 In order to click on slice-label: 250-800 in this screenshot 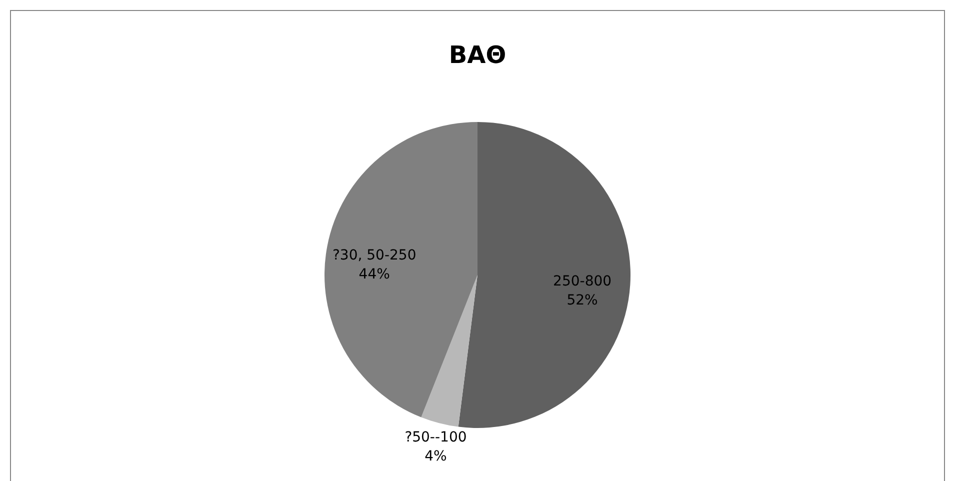, I will do `click(582, 282)`.